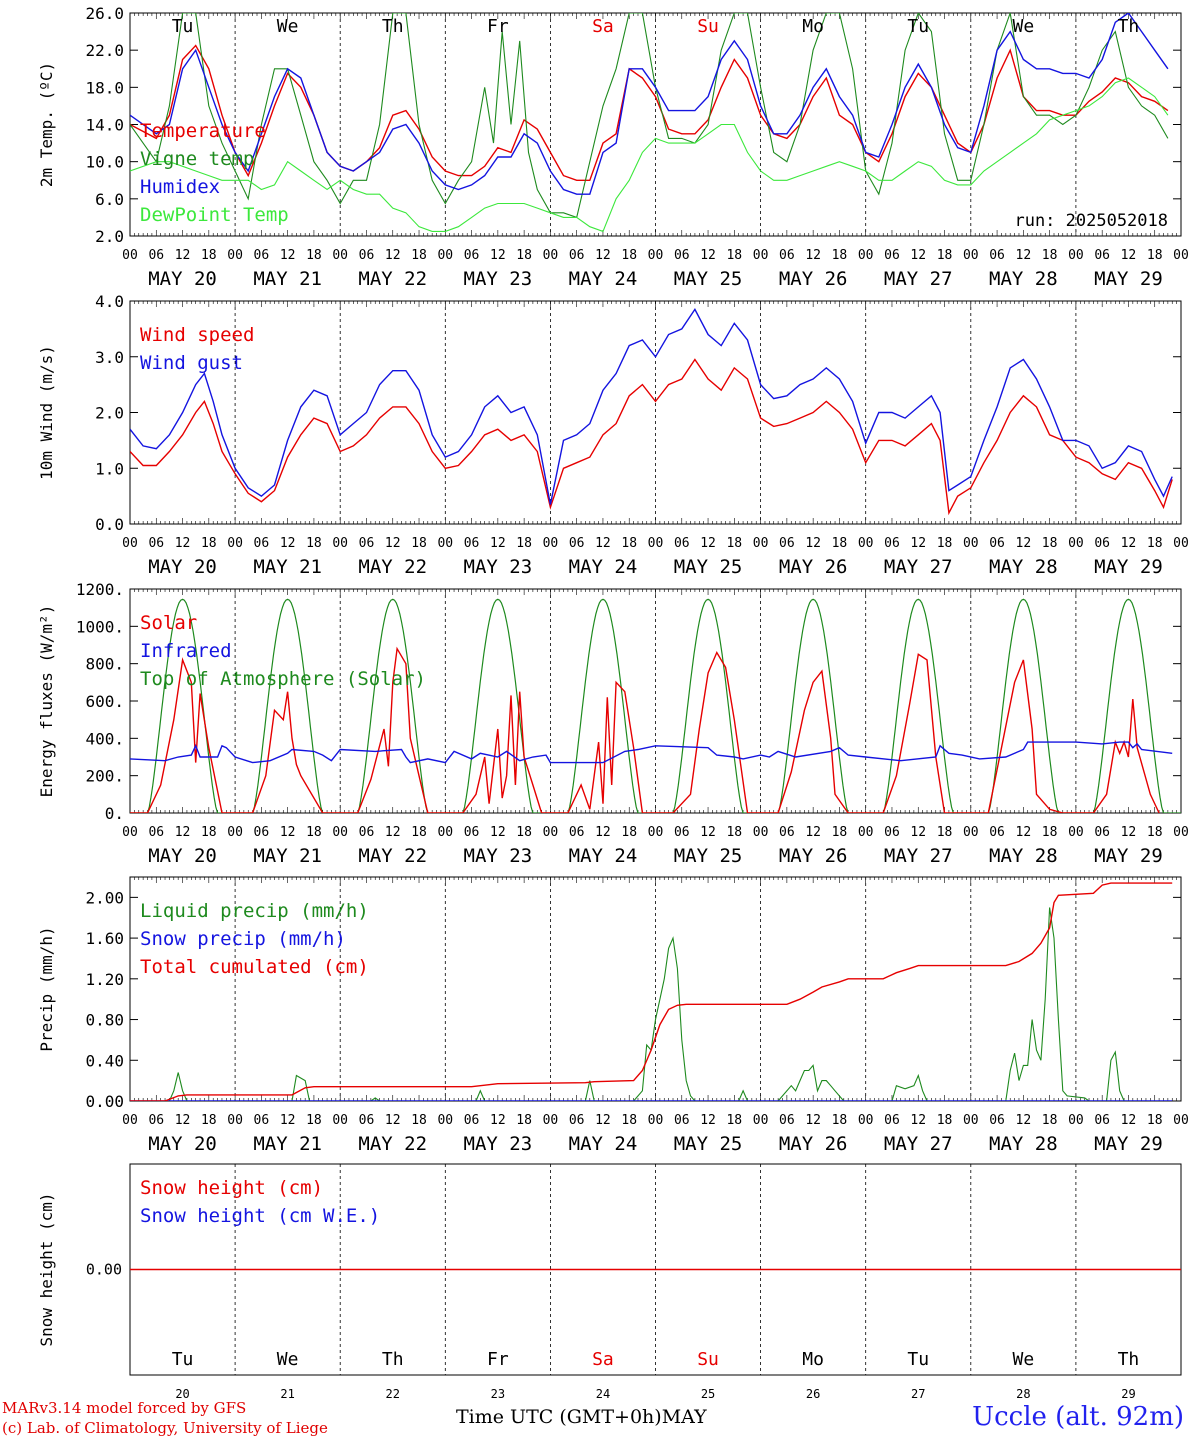 The height and width of the screenshot is (1440, 1194). I want to click on series-wind-speed, so click(651, 437).